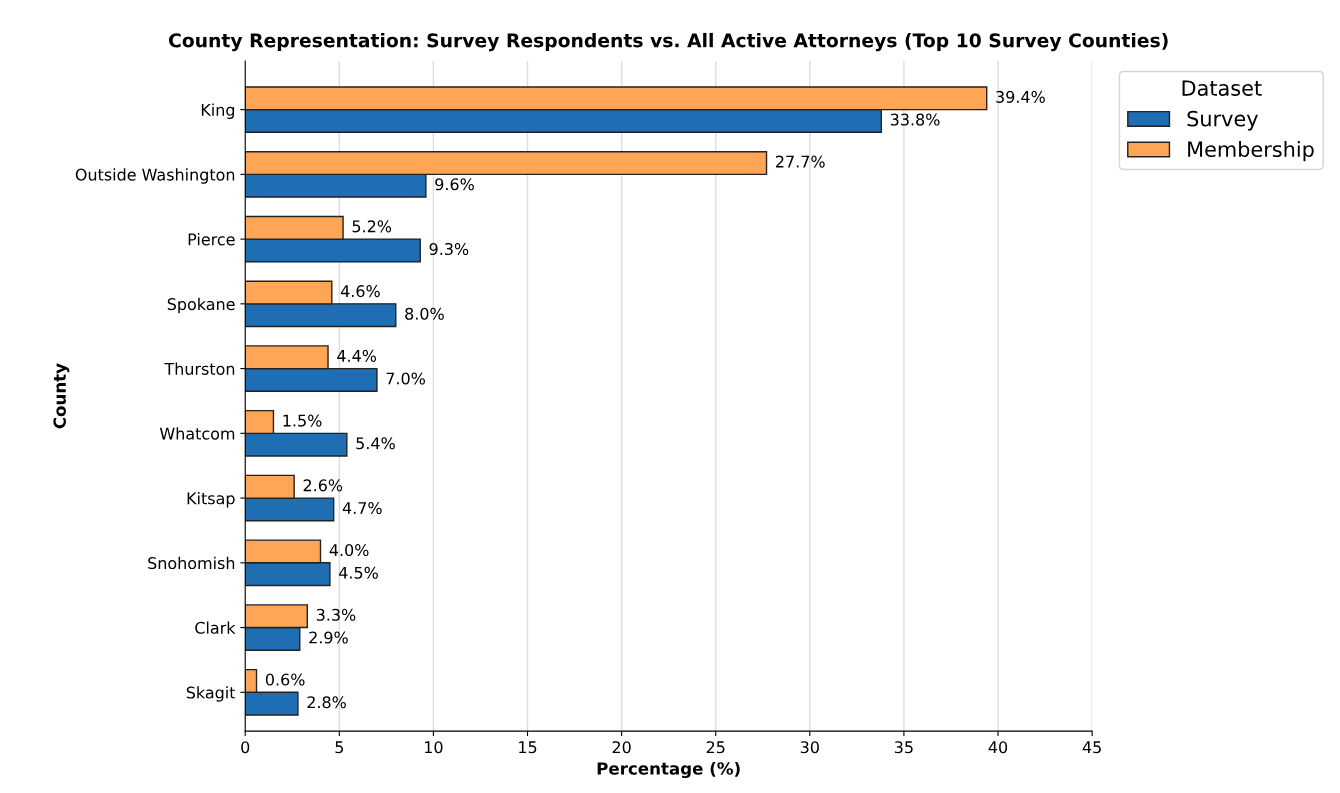 This screenshot has width=1340, height=793. Describe the element at coordinates (915, 119) in the screenshot. I see `data-label: 33.8%` at that location.